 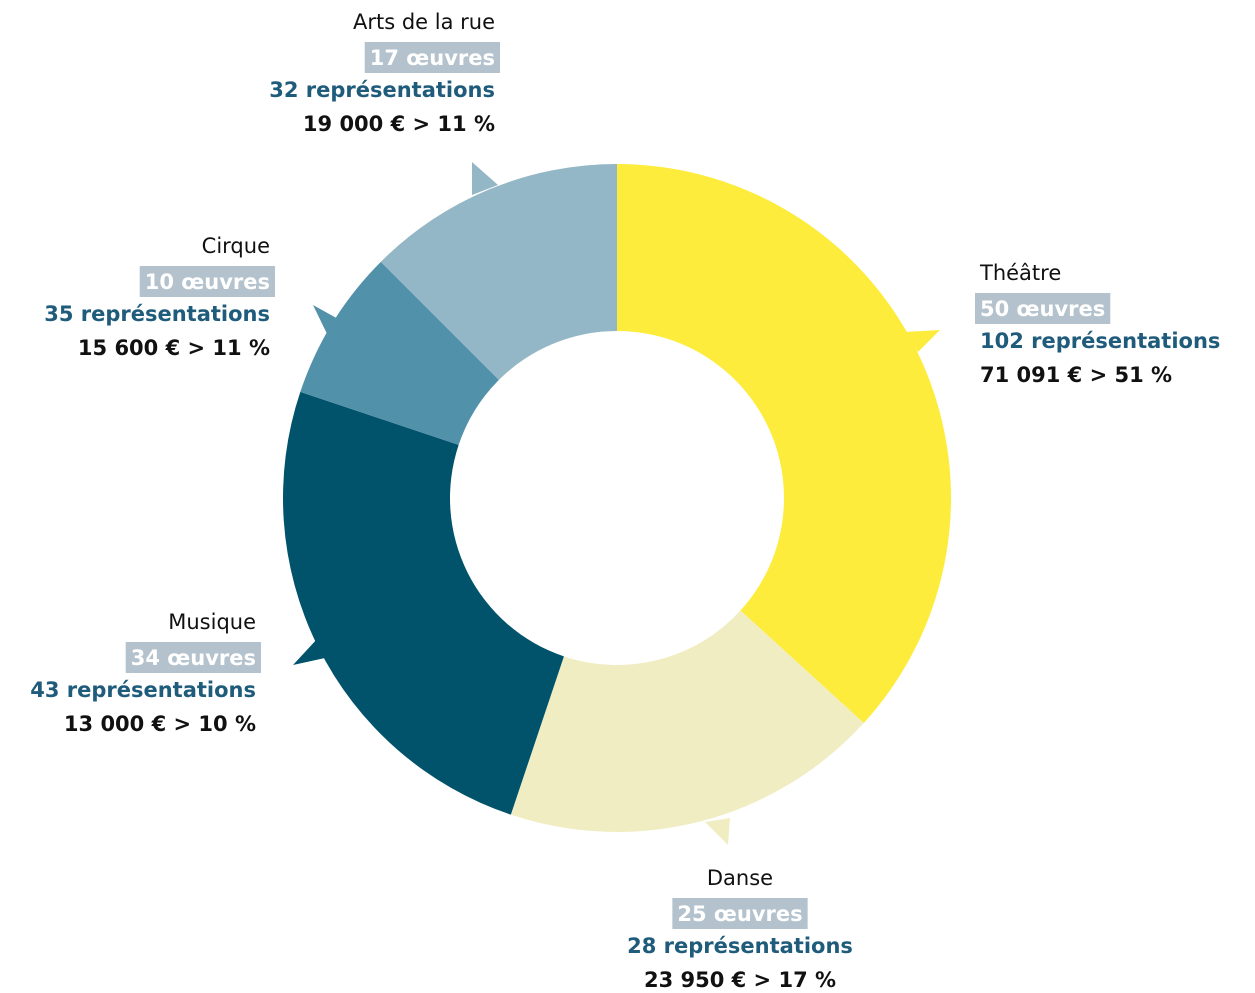 What do you see at coordinates (399, 124) in the screenshot?
I see `amount-label: 19 000 € > 11 %` at bounding box center [399, 124].